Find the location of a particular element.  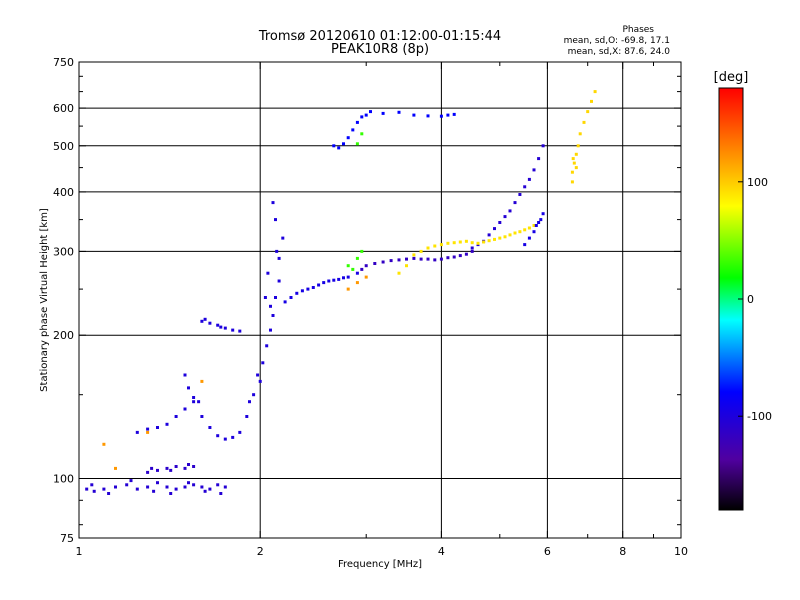

x-tick-label: 6 is located at coordinates (547, 551).